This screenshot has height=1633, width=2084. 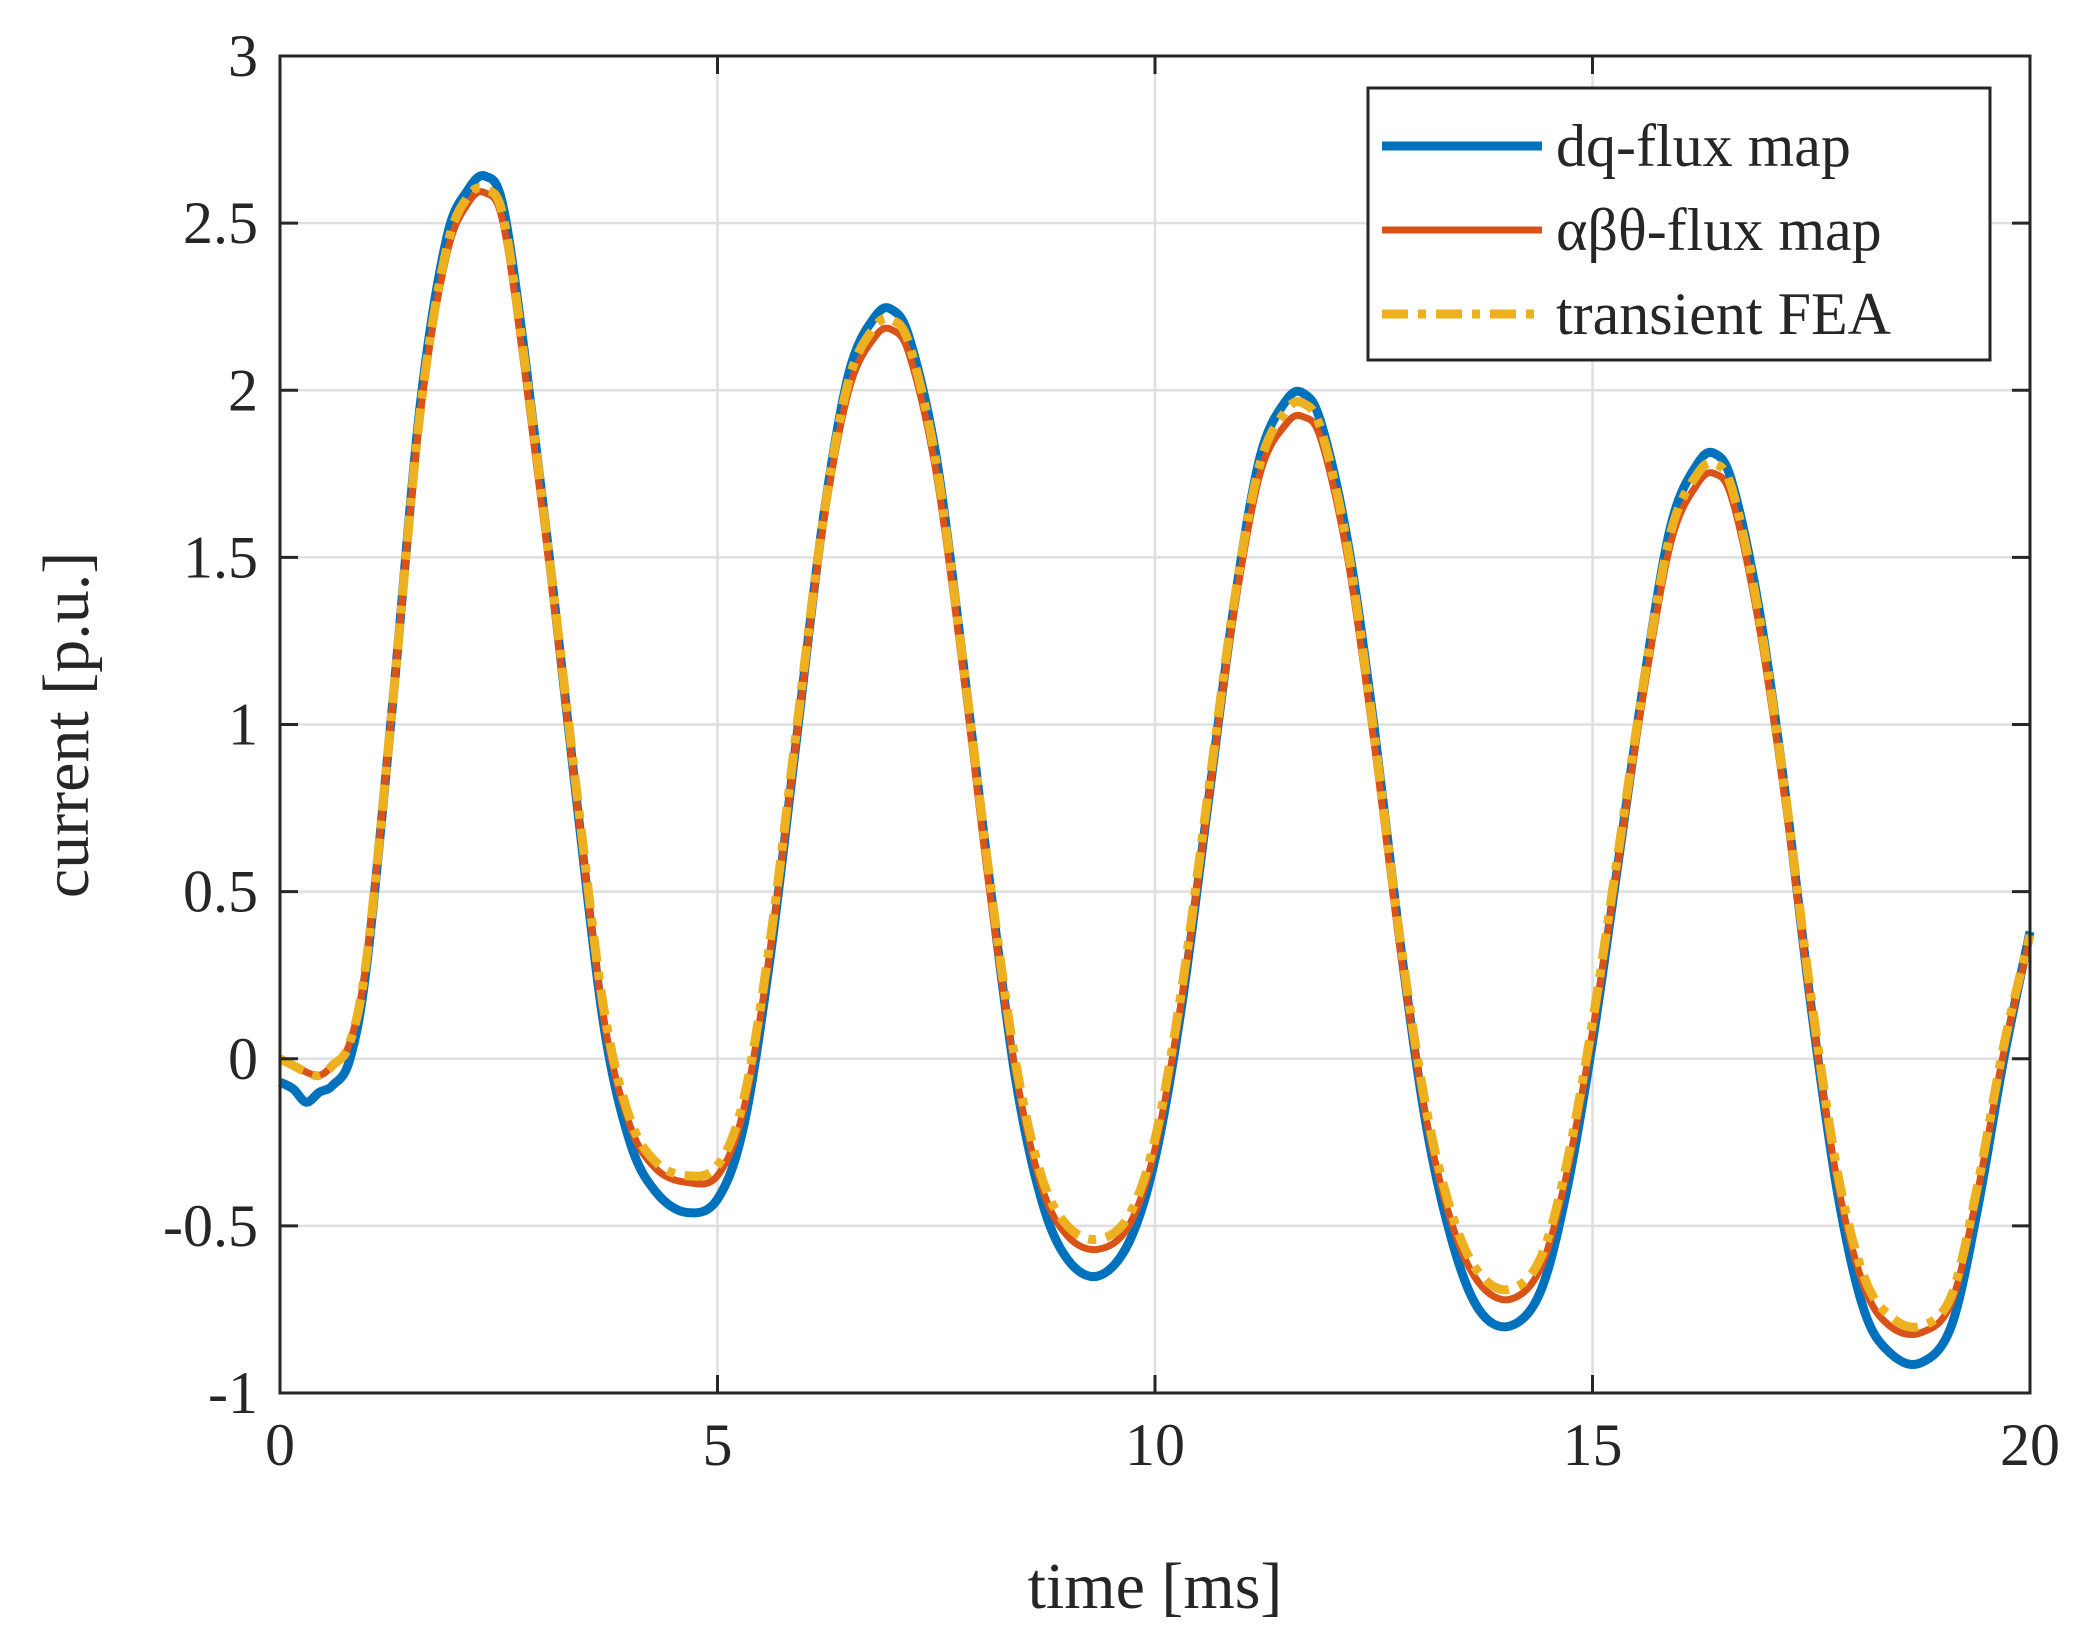 What do you see at coordinates (243, 56) in the screenshot?
I see `y-tick-label: 3` at bounding box center [243, 56].